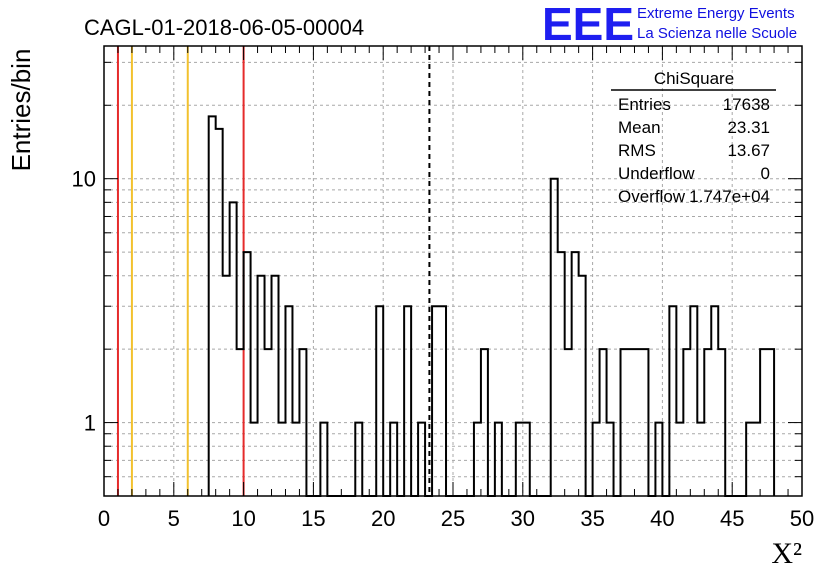 This screenshot has height=572, width=836. I want to click on y-tick-label: 10, so click(84, 179).